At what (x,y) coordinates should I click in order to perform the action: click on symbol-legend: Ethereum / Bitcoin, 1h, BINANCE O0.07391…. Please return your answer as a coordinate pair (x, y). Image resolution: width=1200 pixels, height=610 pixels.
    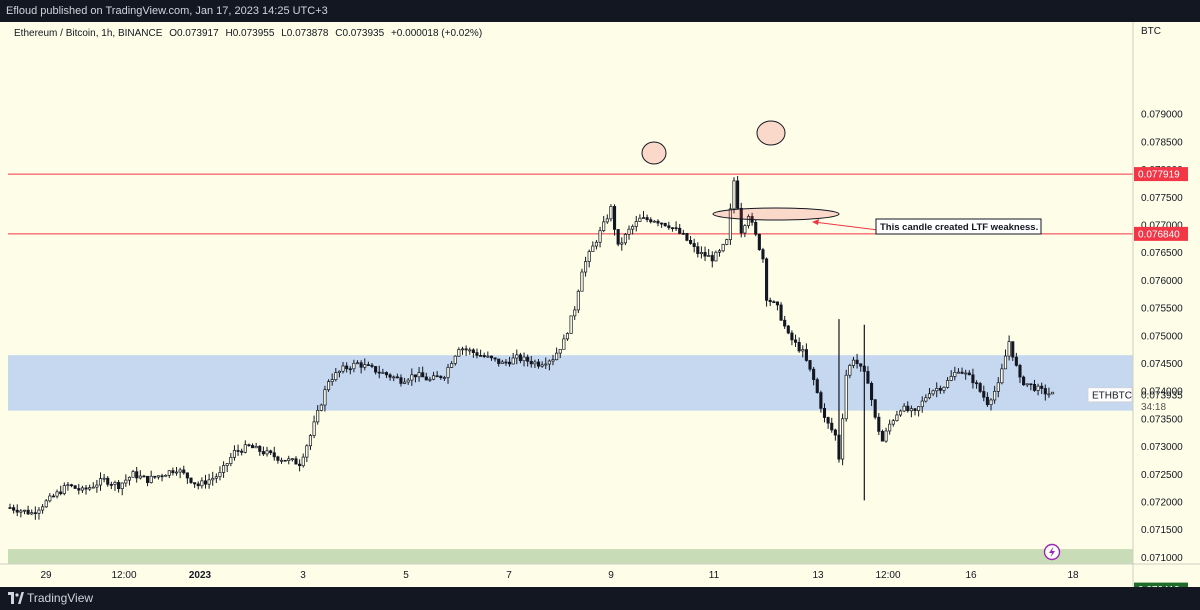
    Looking at the image, I should click on (250, 33).